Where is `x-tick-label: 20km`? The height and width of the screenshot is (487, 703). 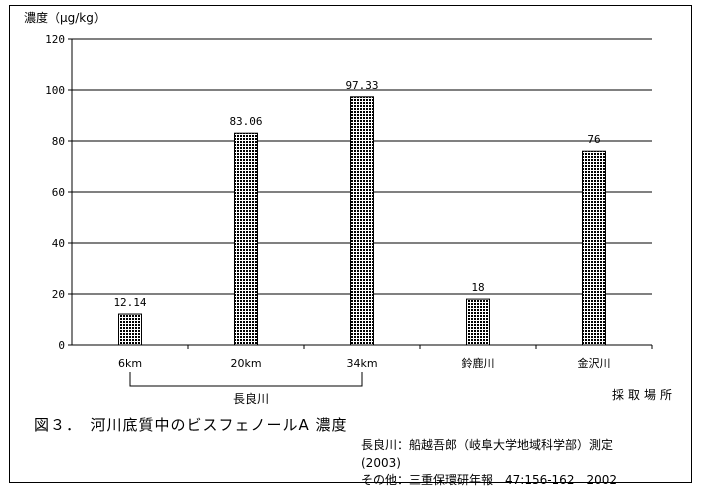
x-tick-label: 20km is located at coordinates (245, 363).